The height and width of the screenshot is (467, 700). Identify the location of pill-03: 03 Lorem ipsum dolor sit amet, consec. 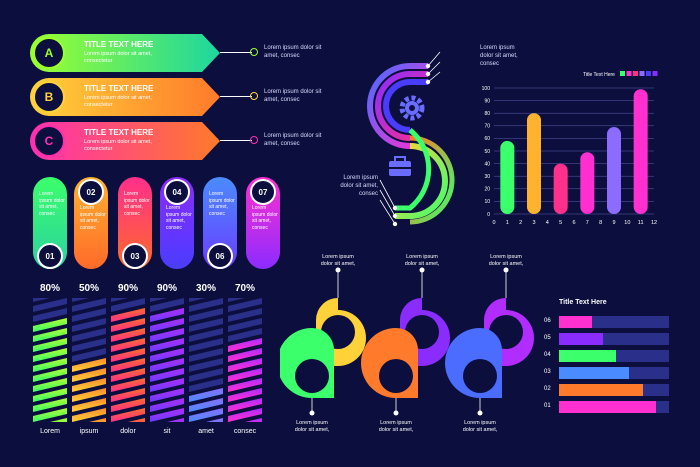
(135, 223).